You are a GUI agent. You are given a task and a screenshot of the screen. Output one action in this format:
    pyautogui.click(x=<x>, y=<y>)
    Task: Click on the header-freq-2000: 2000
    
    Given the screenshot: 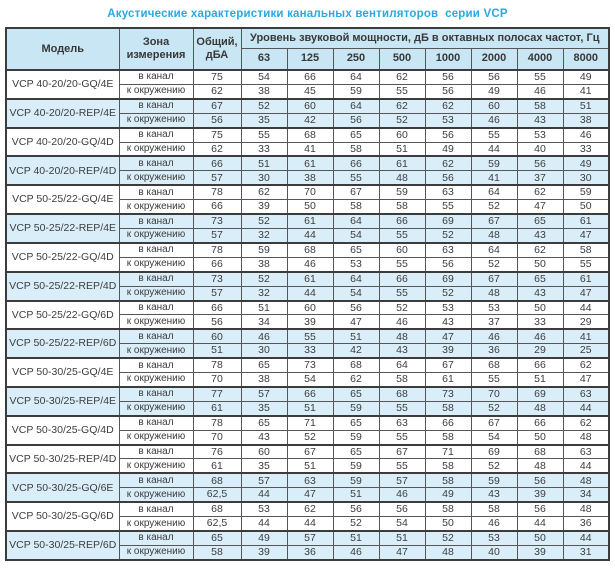 What is the action you would take?
    pyautogui.click(x=494, y=59)
    